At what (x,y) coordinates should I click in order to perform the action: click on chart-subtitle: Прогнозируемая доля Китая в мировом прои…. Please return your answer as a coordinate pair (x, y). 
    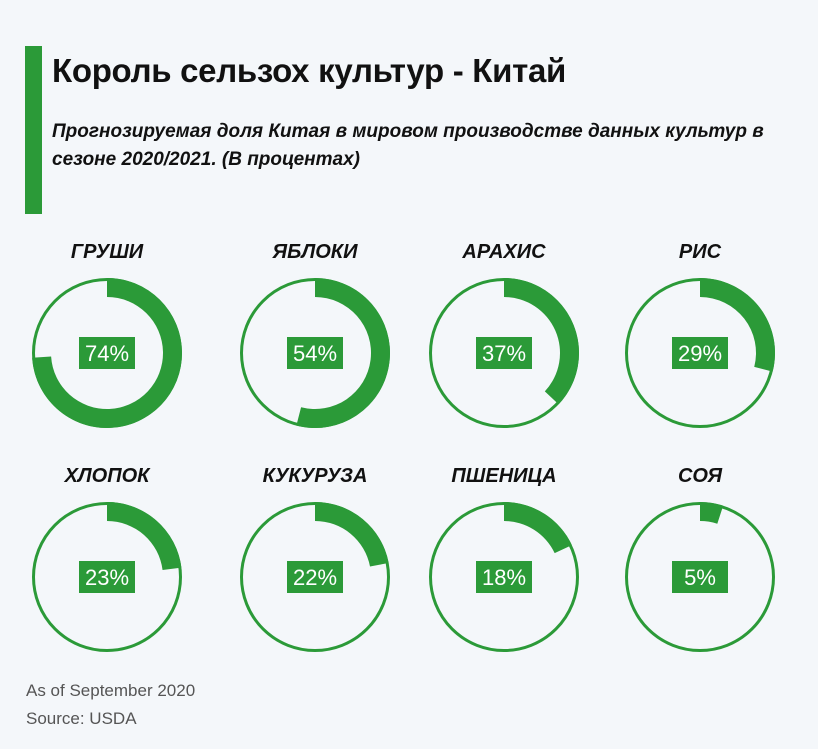
    Looking at the image, I should click on (408, 145).